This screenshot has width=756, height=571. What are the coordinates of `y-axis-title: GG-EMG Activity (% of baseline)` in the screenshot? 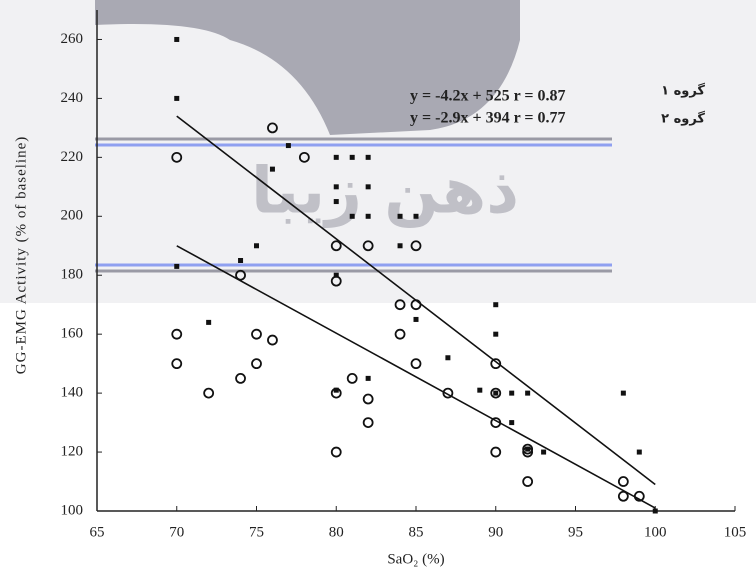 It's located at (21, 255).